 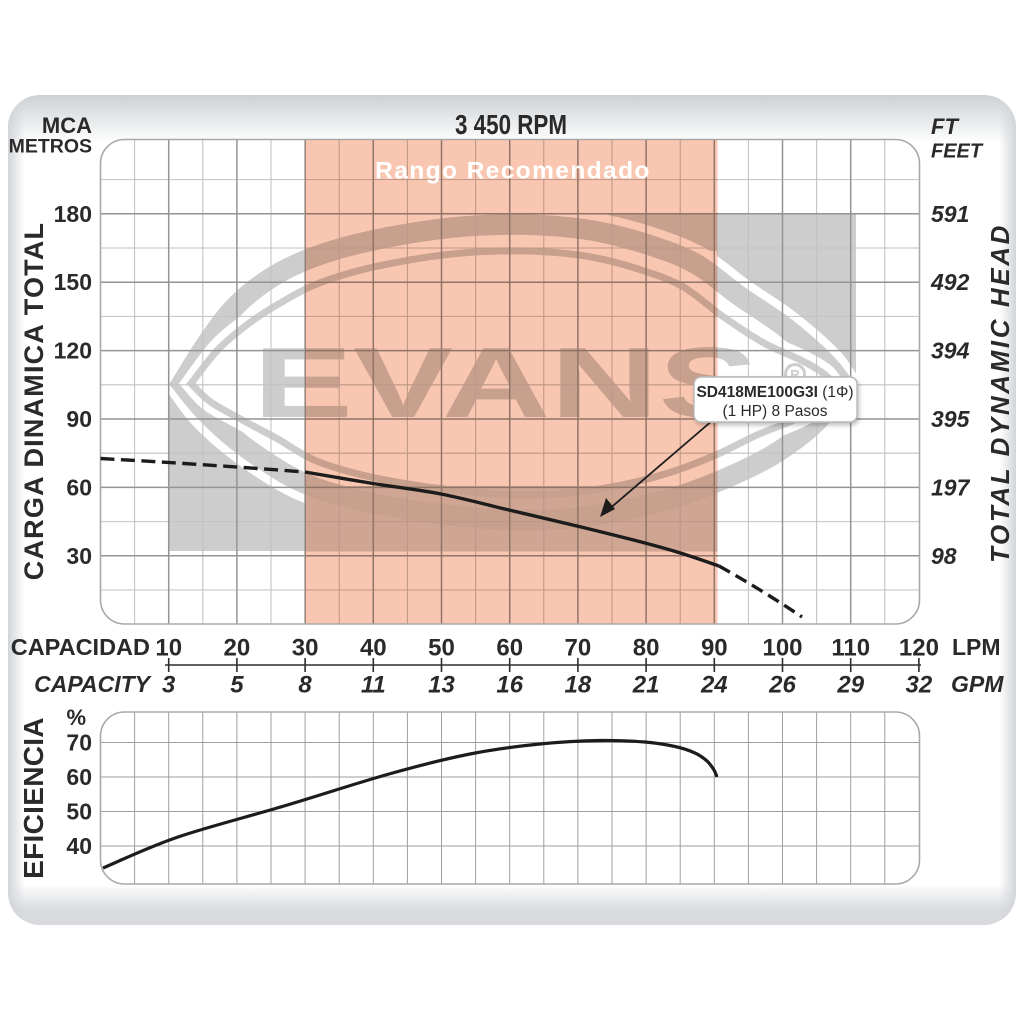 I want to click on svg-text: R, so click(x=795, y=374).